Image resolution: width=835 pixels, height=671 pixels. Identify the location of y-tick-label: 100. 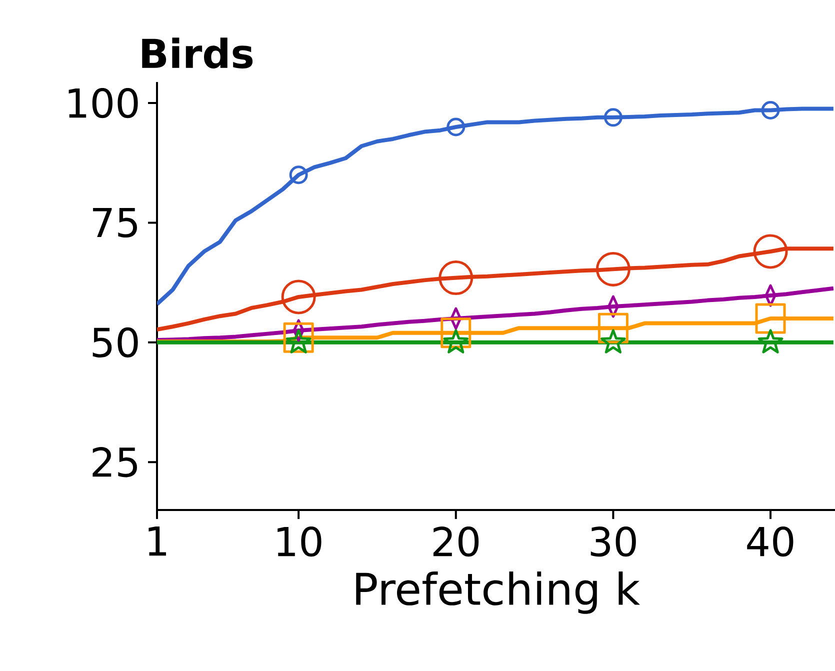
(103, 103).